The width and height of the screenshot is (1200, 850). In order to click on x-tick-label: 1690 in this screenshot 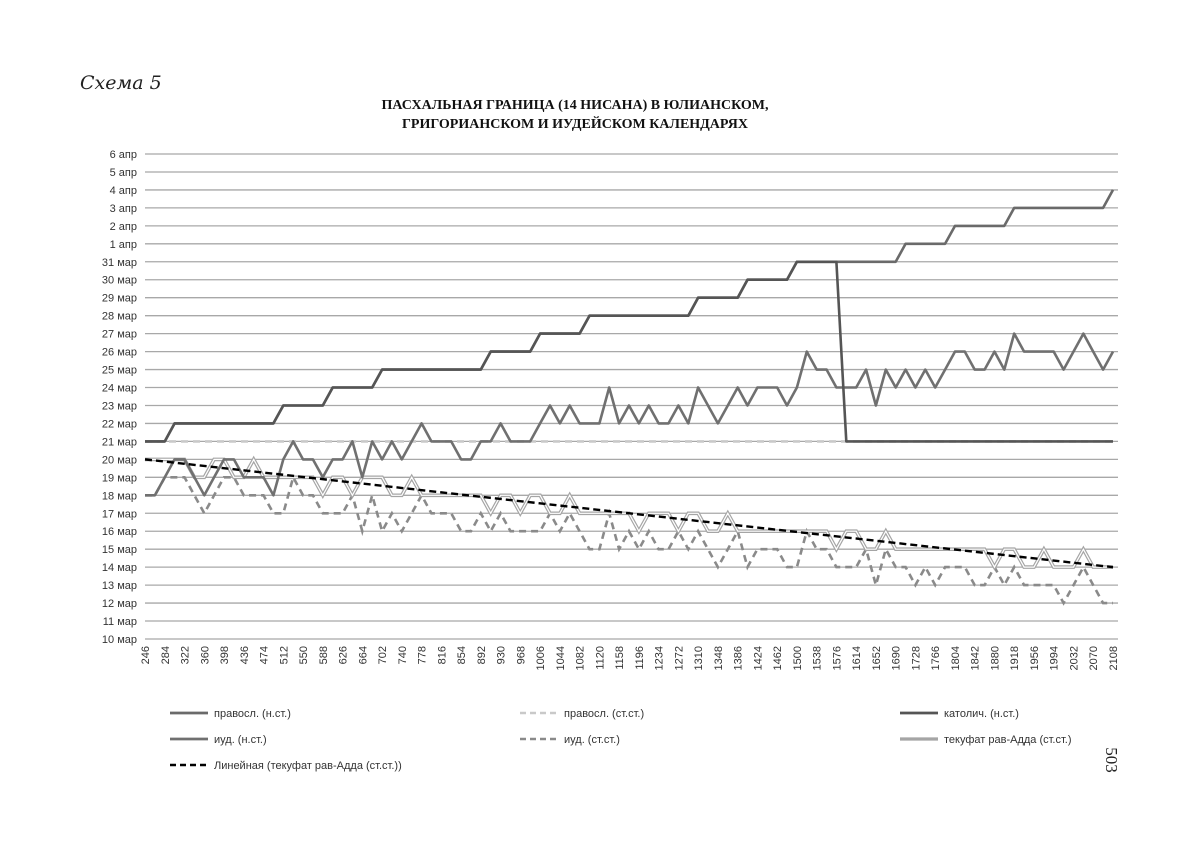, I will do `click(897, 658)`.